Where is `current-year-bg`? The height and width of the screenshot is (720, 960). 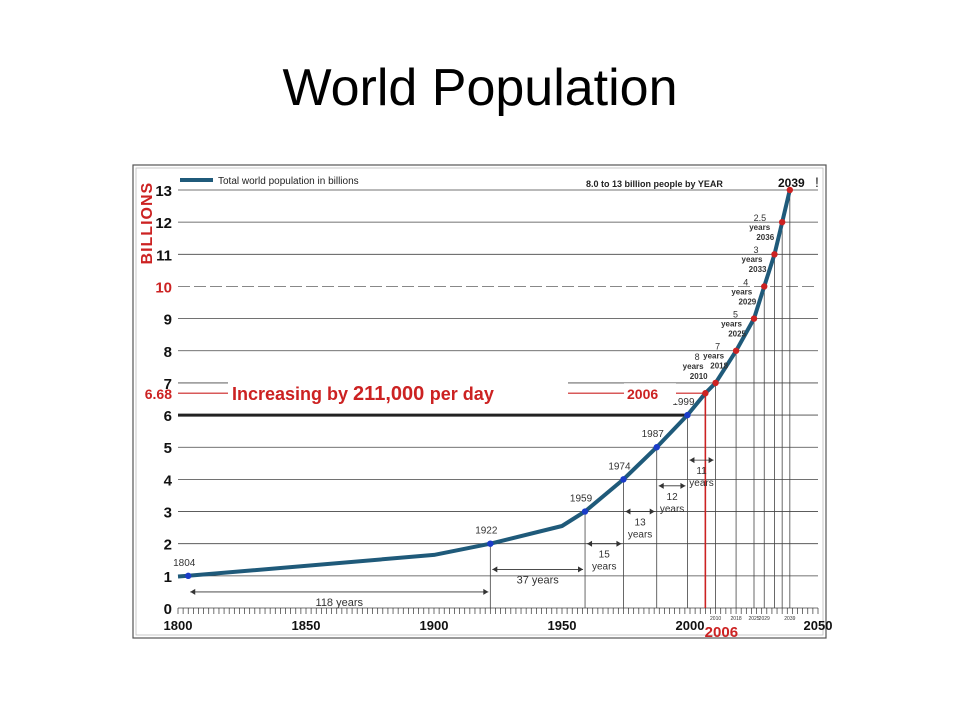 current-year-bg is located at coordinates (650, 393).